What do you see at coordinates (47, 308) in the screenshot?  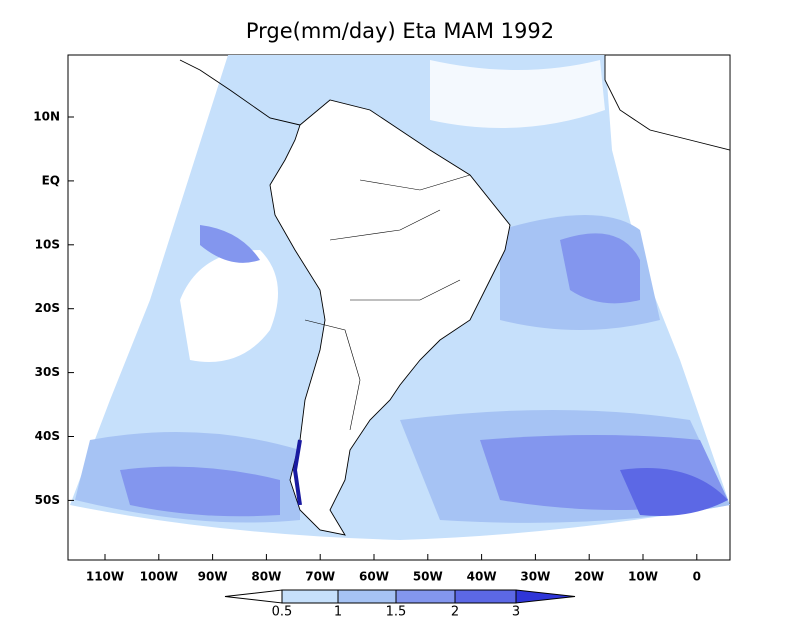 I see `lat-label: 20S` at bounding box center [47, 308].